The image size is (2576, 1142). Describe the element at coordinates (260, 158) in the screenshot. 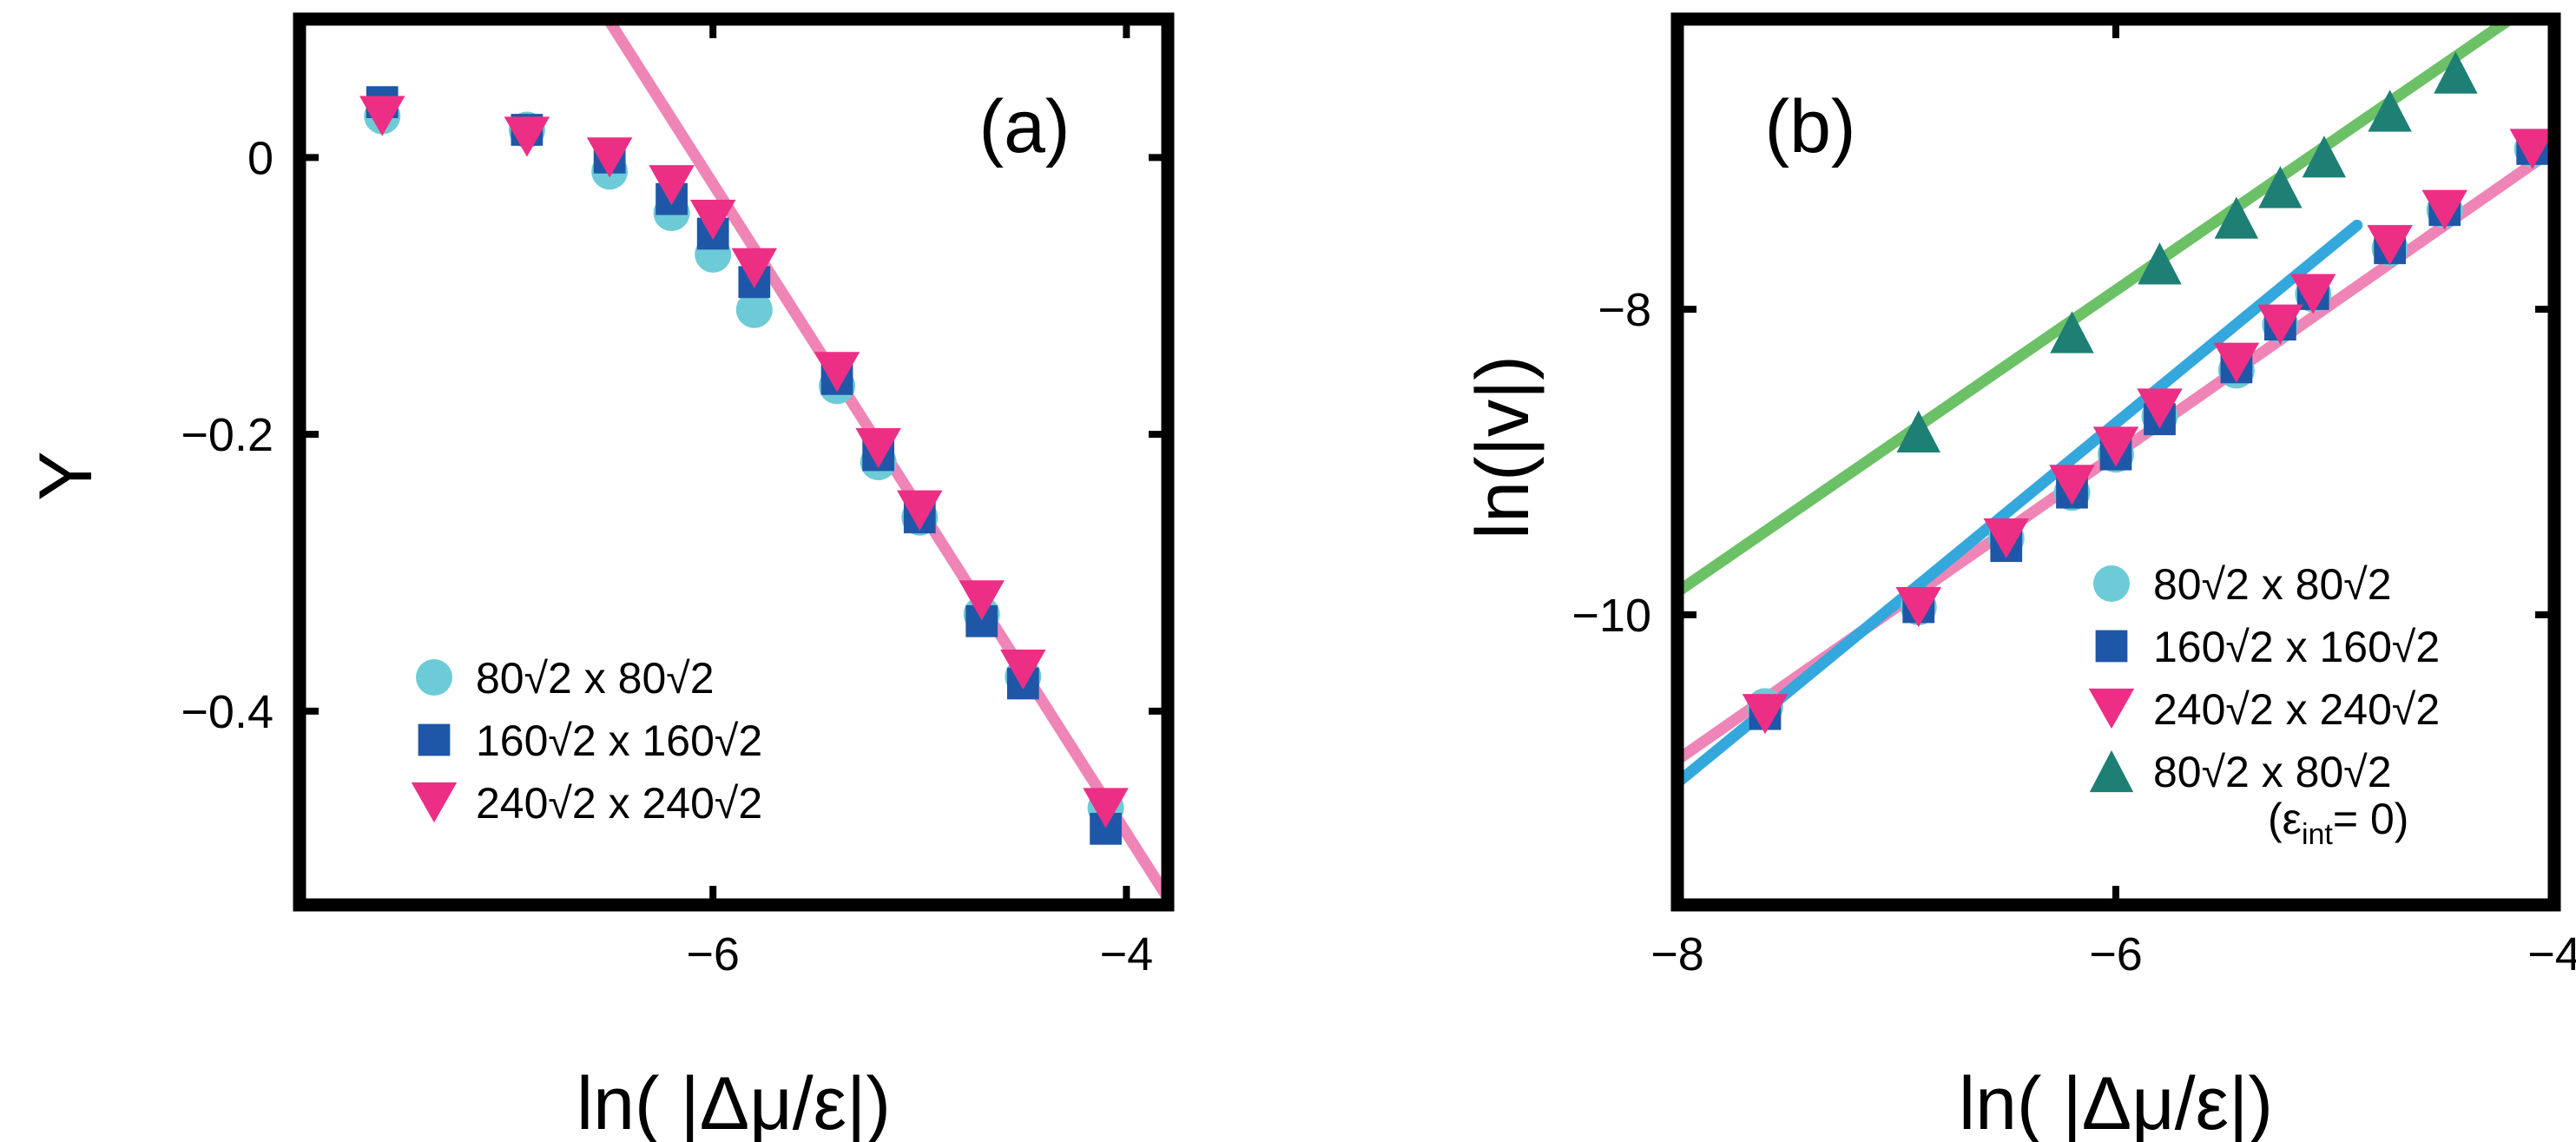

I see `y-tick-label: 0` at that location.